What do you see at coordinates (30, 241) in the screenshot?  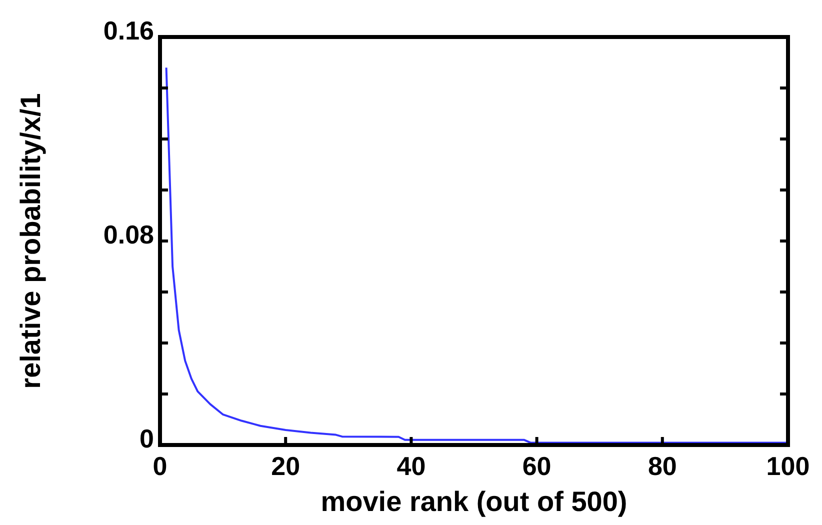 I see `y-axis-title: relative probability/x/1` at bounding box center [30, 241].